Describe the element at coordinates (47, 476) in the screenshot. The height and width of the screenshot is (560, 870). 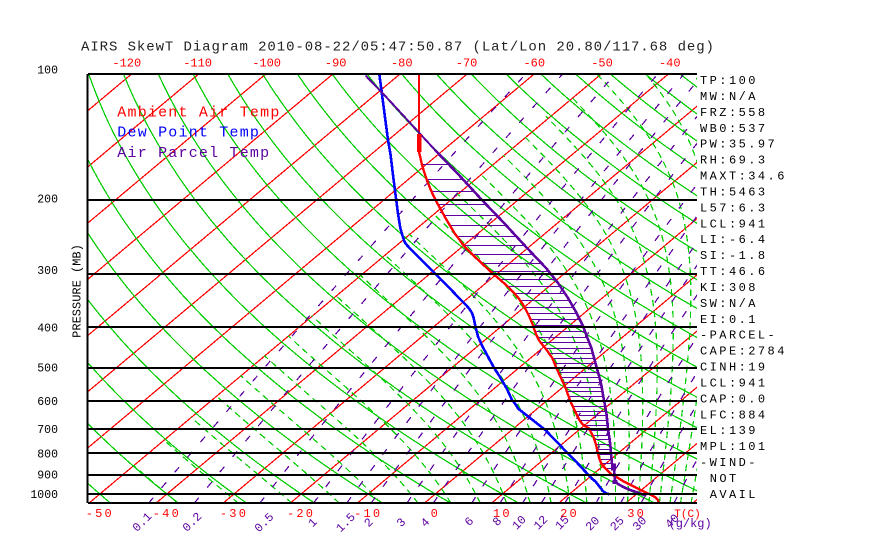
I see `svg-text: 900` at that location.